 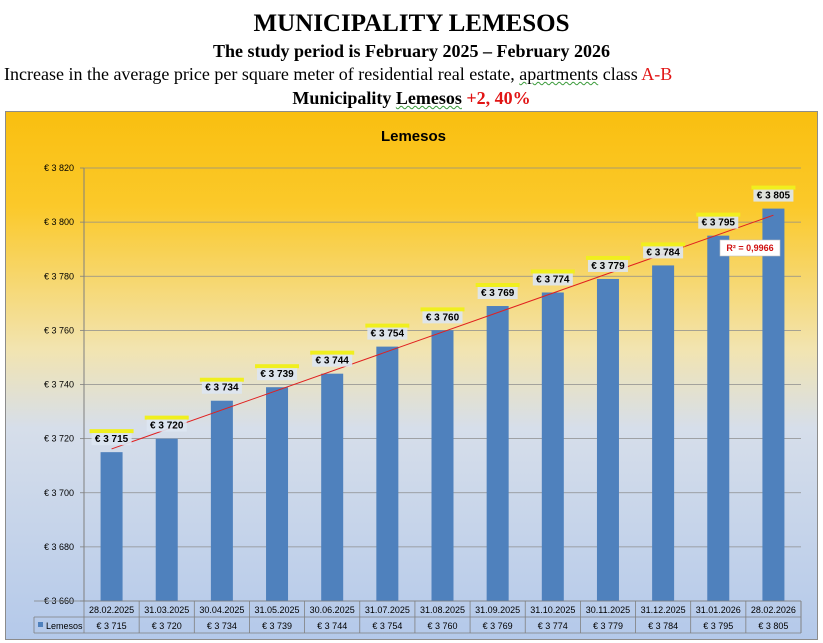 I want to click on y-tick-label: € 3 760, so click(x=59, y=330).